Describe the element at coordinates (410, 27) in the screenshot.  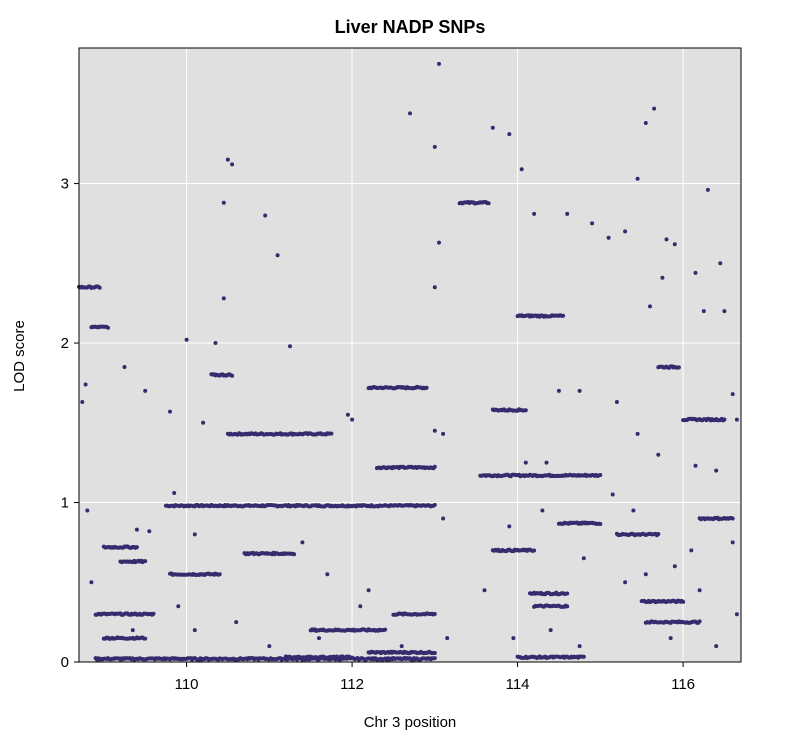
I see `chart-title: Liver NADP SNPs` at that location.